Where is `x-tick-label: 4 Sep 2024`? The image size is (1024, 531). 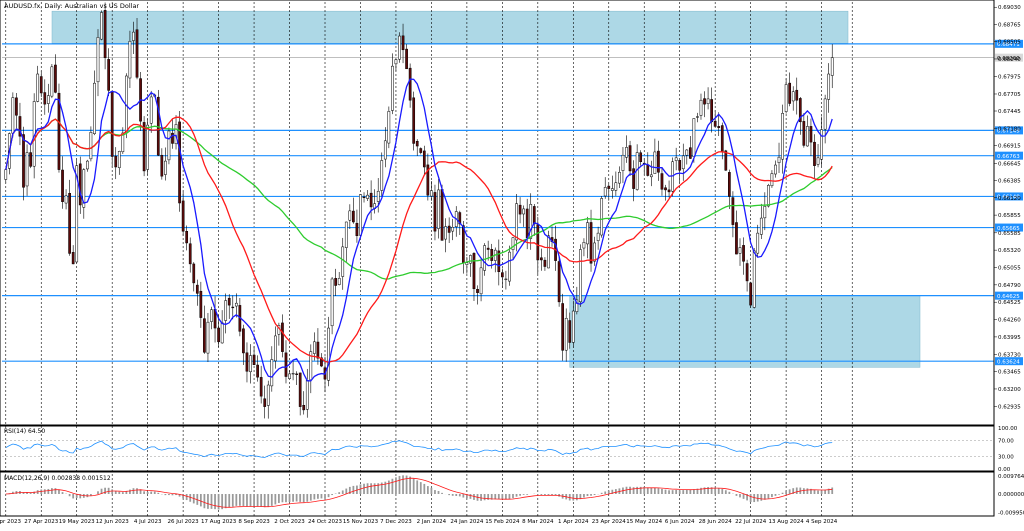 x-tick-label: 4 Sep 2024 is located at coordinates (822, 522).